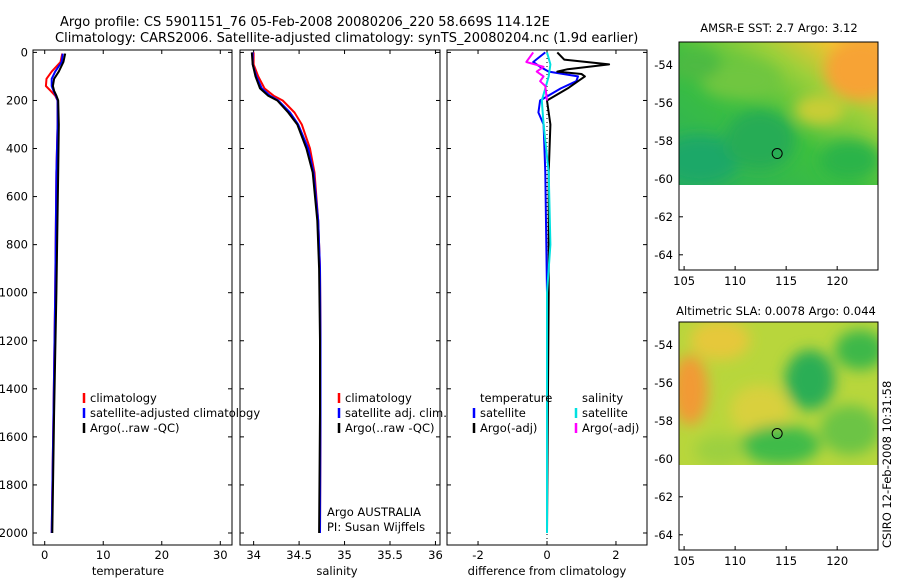 This screenshot has height=580, width=900. I want to click on legend-label-sal-satellite: satellite, so click(605, 413).